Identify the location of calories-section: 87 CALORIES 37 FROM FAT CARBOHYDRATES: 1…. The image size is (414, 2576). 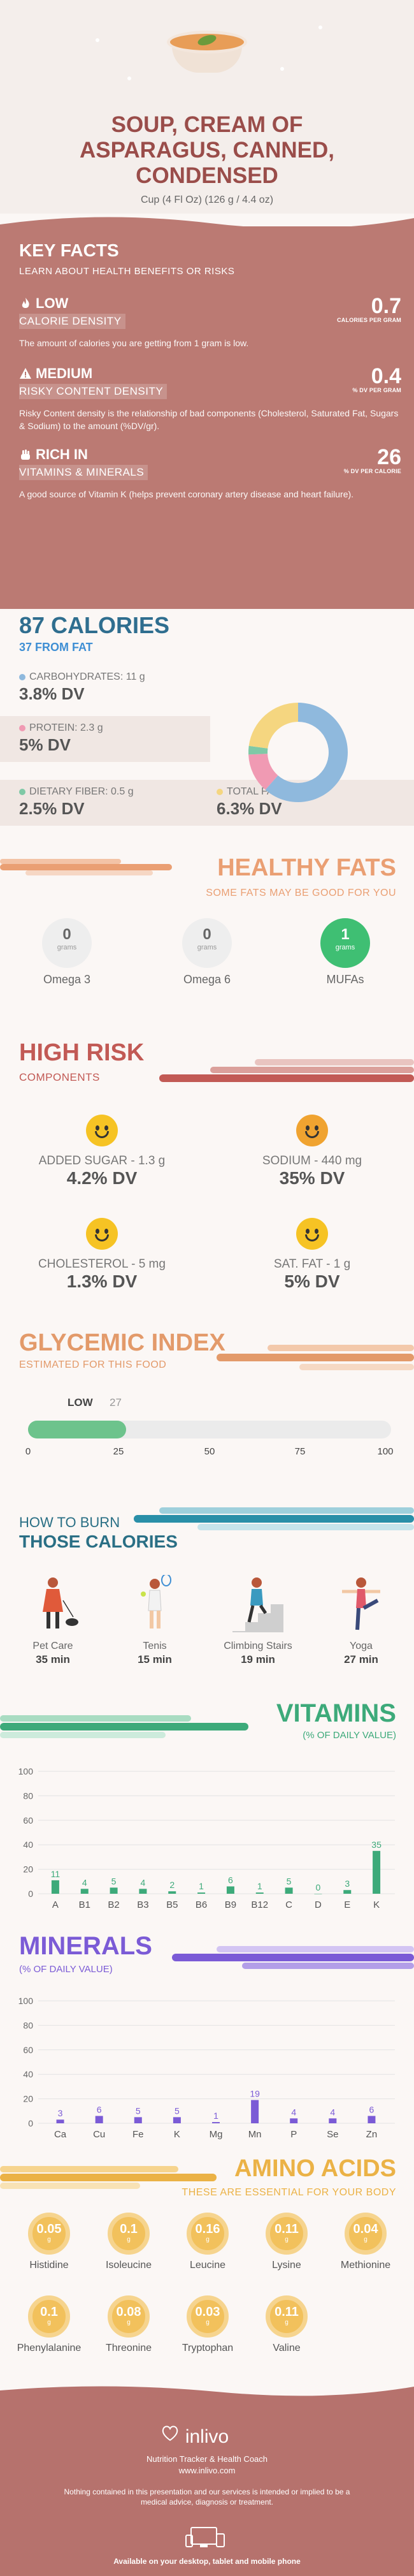
(207, 720).